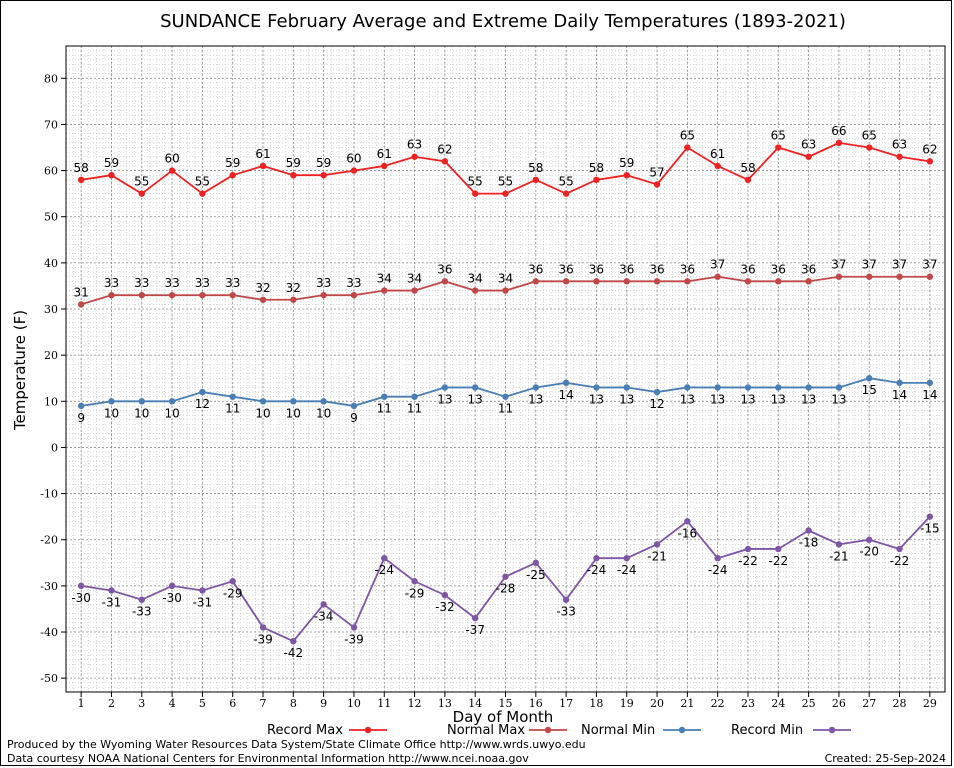 The image size is (954, 768). Describe the element at coordinates (548, 730) in the screenshot. I see `legend-marker-normal-max` at that location.